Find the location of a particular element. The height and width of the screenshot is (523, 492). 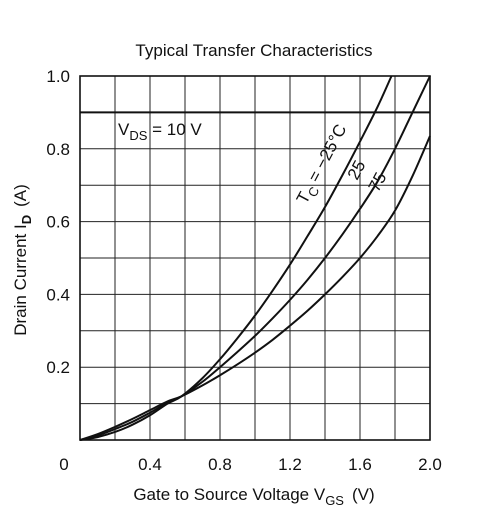

series-label-neg25-rest: = −25°C is located at coordinates (326, 155).